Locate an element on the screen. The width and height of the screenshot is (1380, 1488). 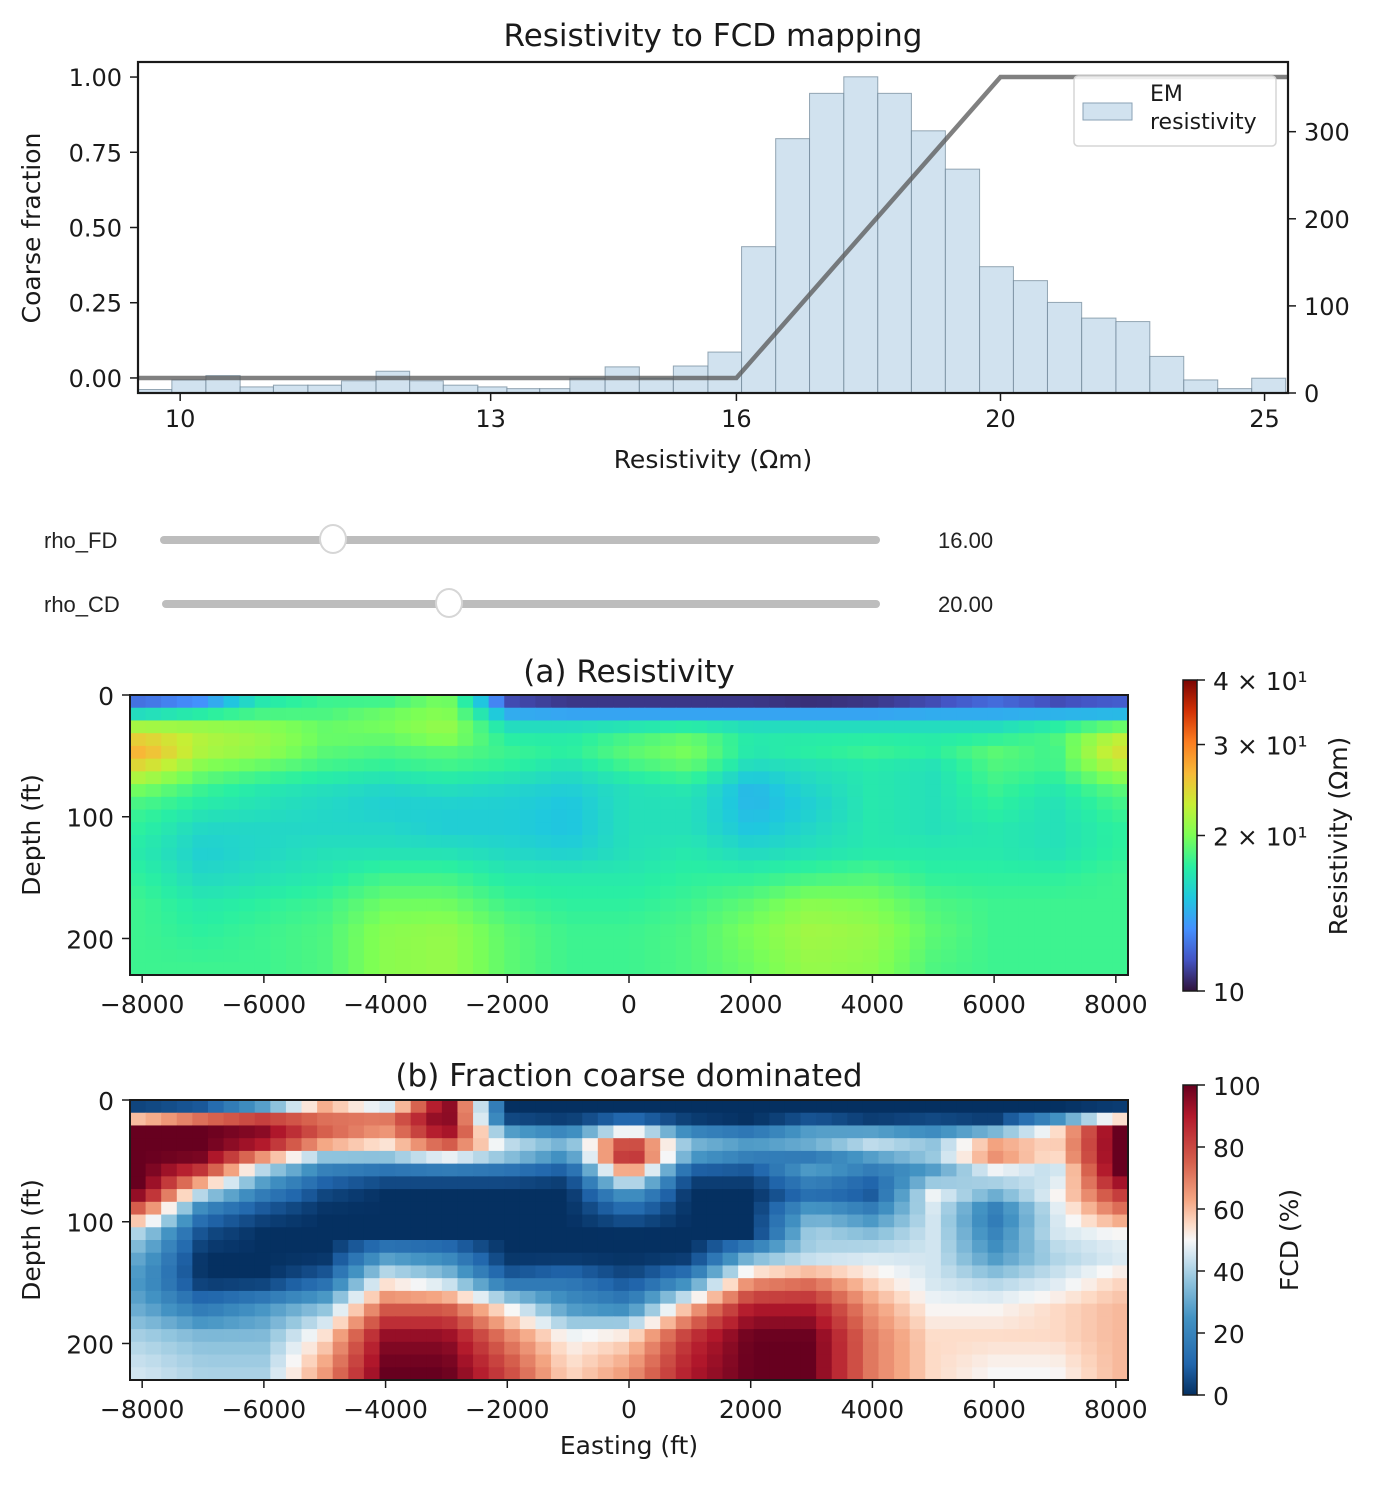
chart-title: (a) Resistivity is located at coordinates (628, 672).